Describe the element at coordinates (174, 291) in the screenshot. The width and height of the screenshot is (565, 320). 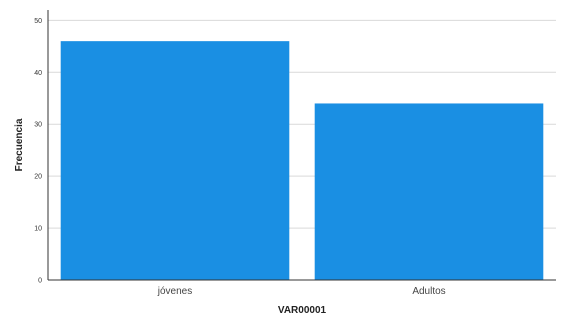
I see `x-tick-label: jóvenes` at that location.